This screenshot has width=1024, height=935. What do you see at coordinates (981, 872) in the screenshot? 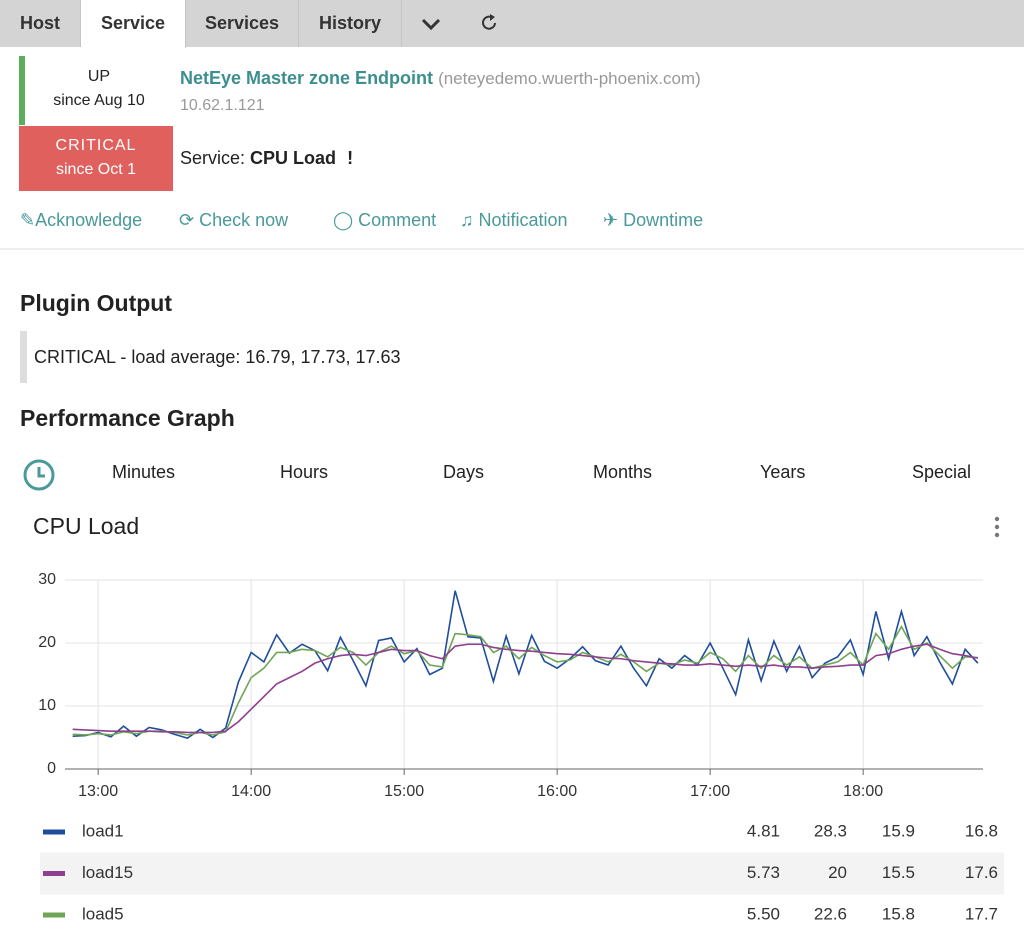
I see `legend-stat: 17.6` at bounding box center [981, 872].